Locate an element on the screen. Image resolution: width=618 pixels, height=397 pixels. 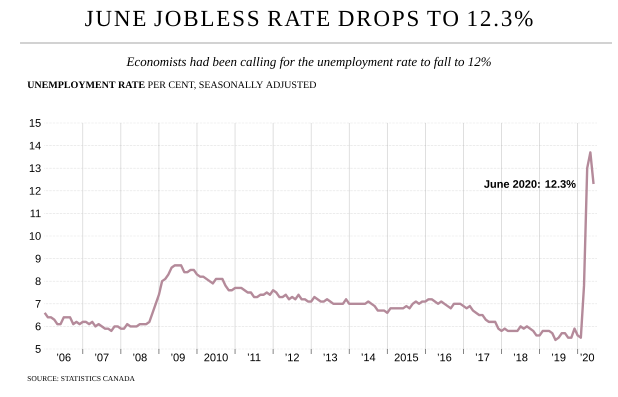
y-tick-label: 13 is located at coordinates (35, 168).